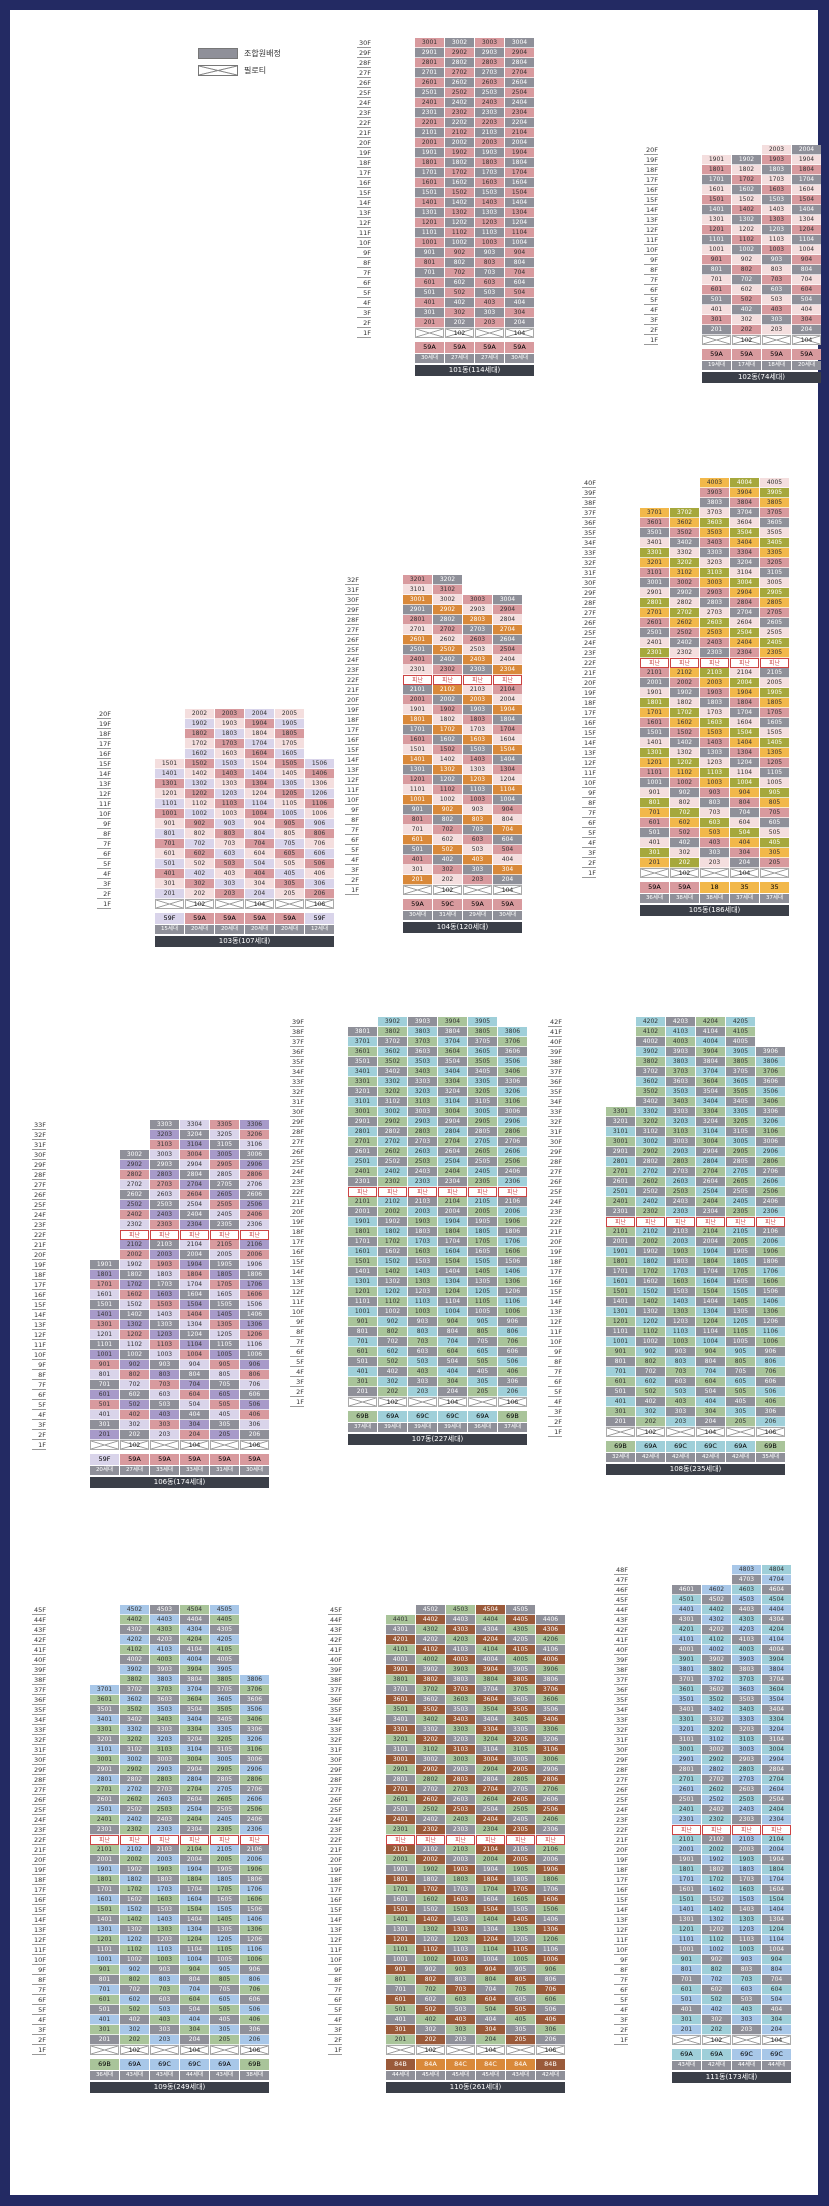 The width and height of the screenshot is (829, 2206). What do you see at coordinates (447, 720) in the screenshot?
I see `unit-cell: 1802` at bounding box center [447, 720].